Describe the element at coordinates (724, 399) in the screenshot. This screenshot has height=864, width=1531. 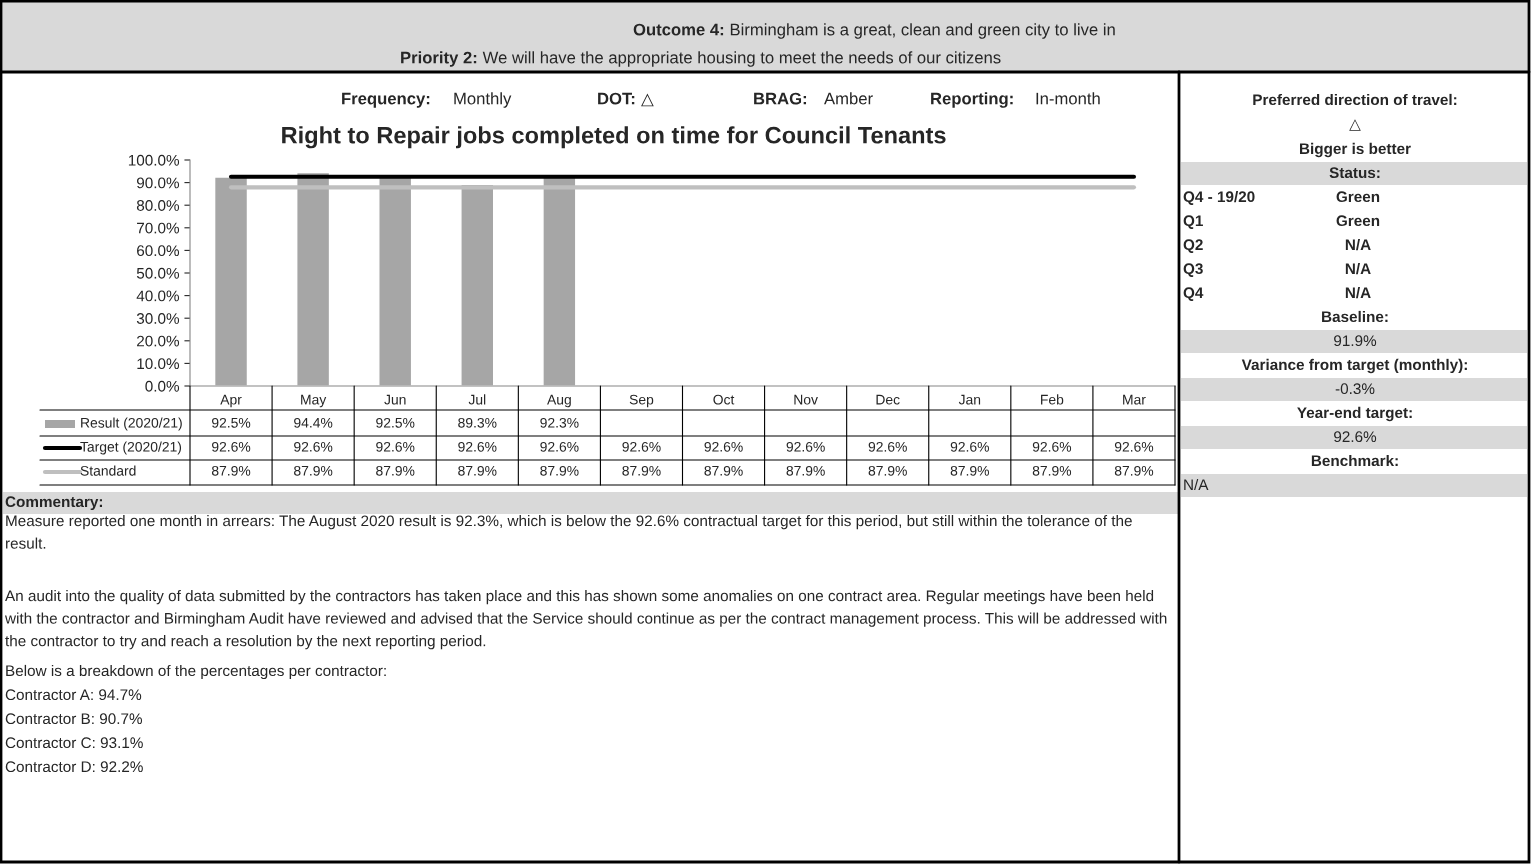
I see `x-tick-label: Oct` at that location.